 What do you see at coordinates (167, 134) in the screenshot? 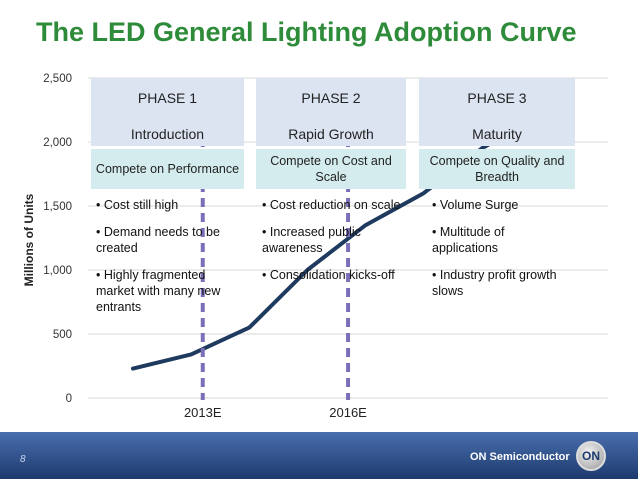
I see `phase-1-subtitle: Introduction` at bounding box center [167, 134].